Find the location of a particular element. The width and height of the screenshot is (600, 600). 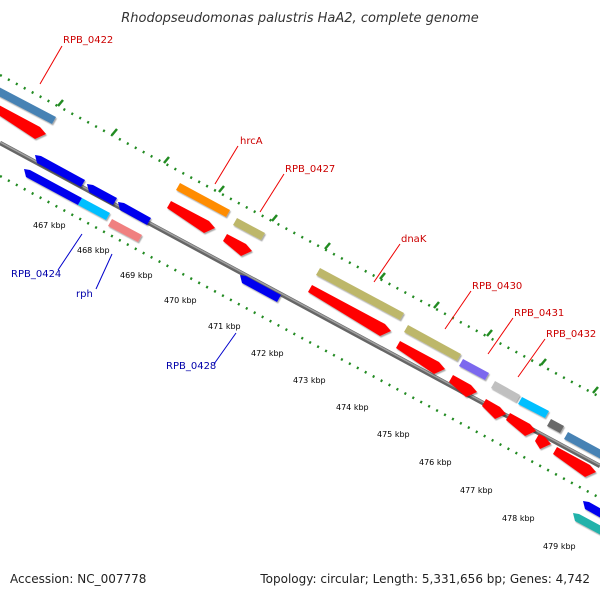

tick-474: 474 kbp is located at coordinates (352, 407).